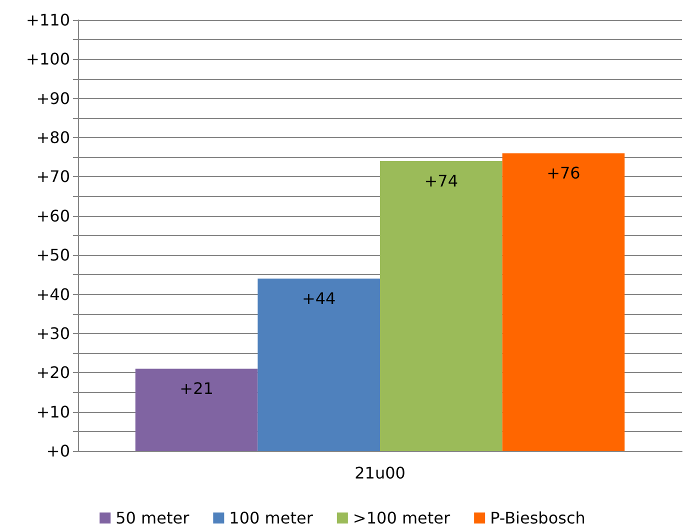 The height and width of the screenshot is (531, 685). I want to click on x-tick-label: 21u00, so click(380, 473).